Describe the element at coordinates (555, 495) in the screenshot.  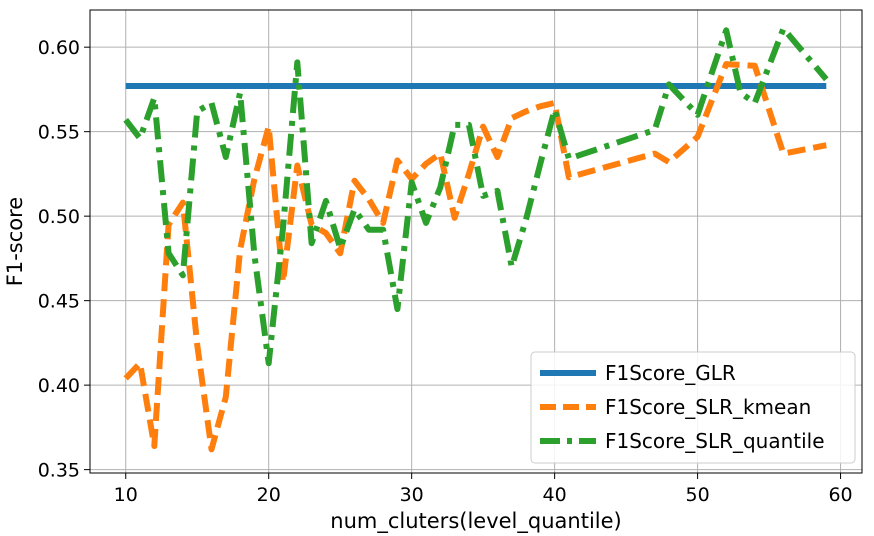
I see `x-tick-label: 40` at that location.